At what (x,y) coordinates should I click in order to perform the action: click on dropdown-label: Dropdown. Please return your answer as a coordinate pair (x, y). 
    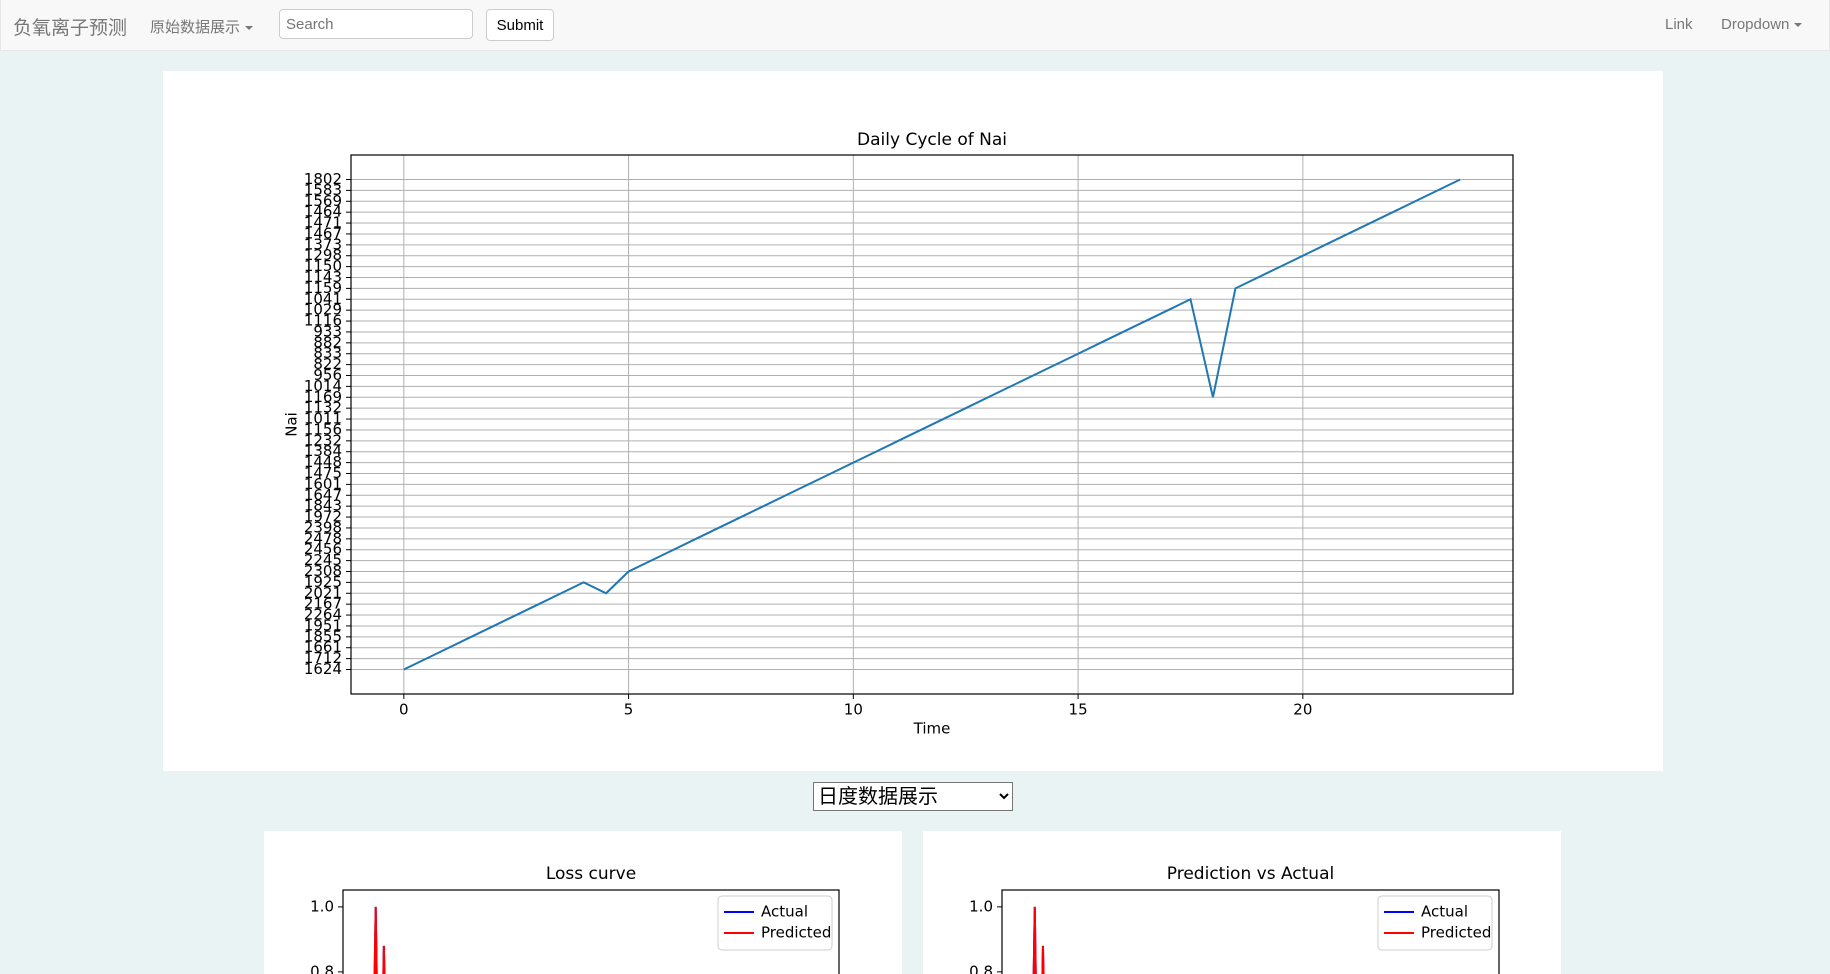
    Looking at the image, I should click on (1755, 24).